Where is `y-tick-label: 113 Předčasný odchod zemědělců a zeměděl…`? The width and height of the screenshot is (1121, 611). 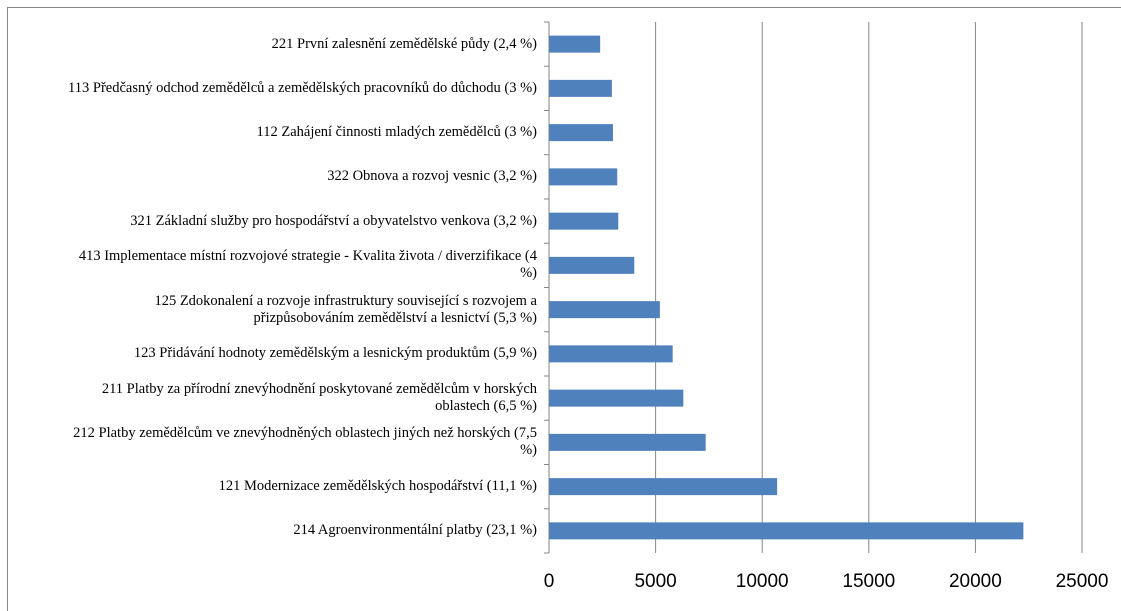
y-tick-label: 113 Předčasný odchod zemědělců a zeměděl… is located at coordinates (302, 87).